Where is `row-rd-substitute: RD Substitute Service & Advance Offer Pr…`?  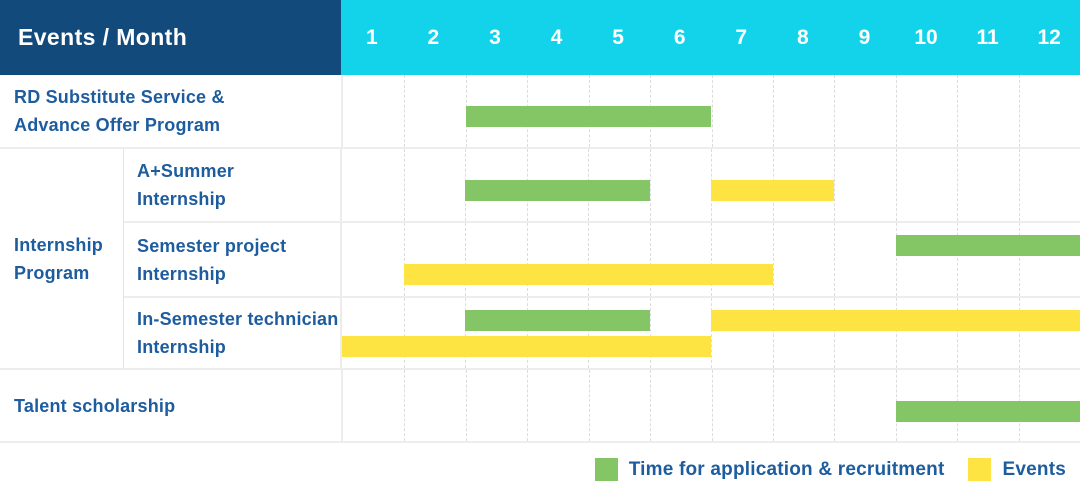 row-rd-substitute: RD Substitute Service & Advance Offer Pr… is located at coordinates (540, 111).